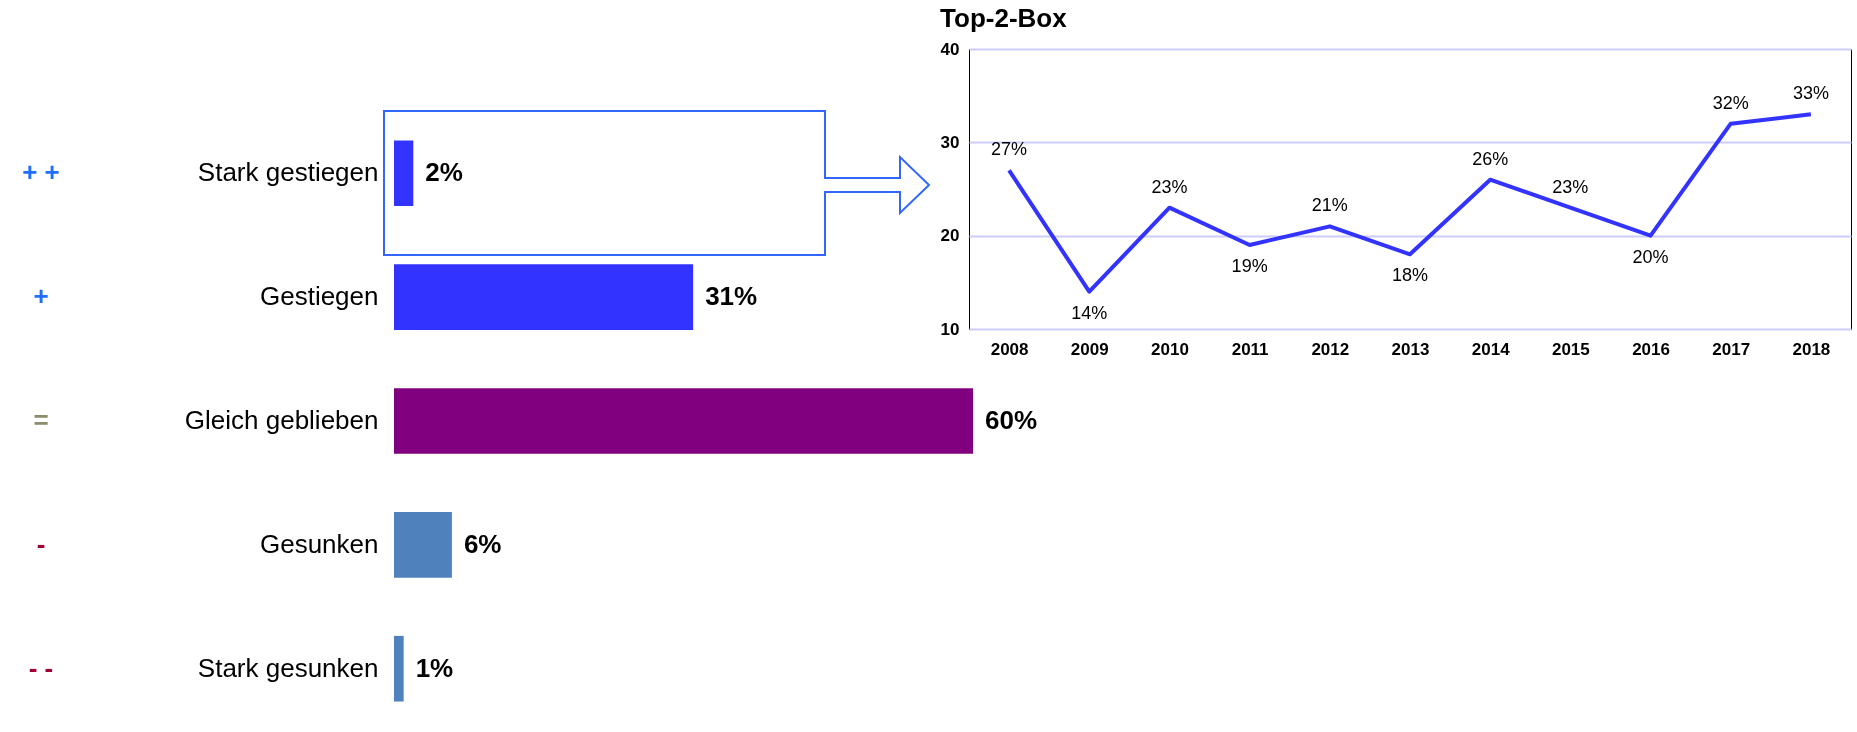 The image size is (1857, 732). What do you see at coordinates (1490, 158) in the screenshot?
I see `data-label: 26%` at bounding box center [1490, 158].